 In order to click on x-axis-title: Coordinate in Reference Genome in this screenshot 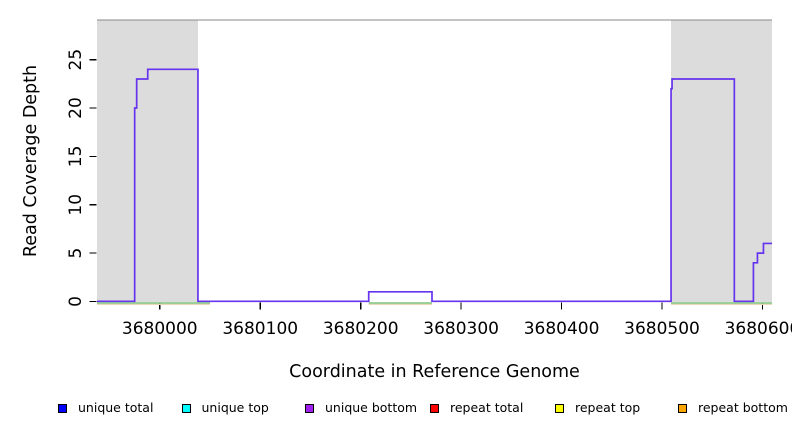, I will do `click(434, 372)`.